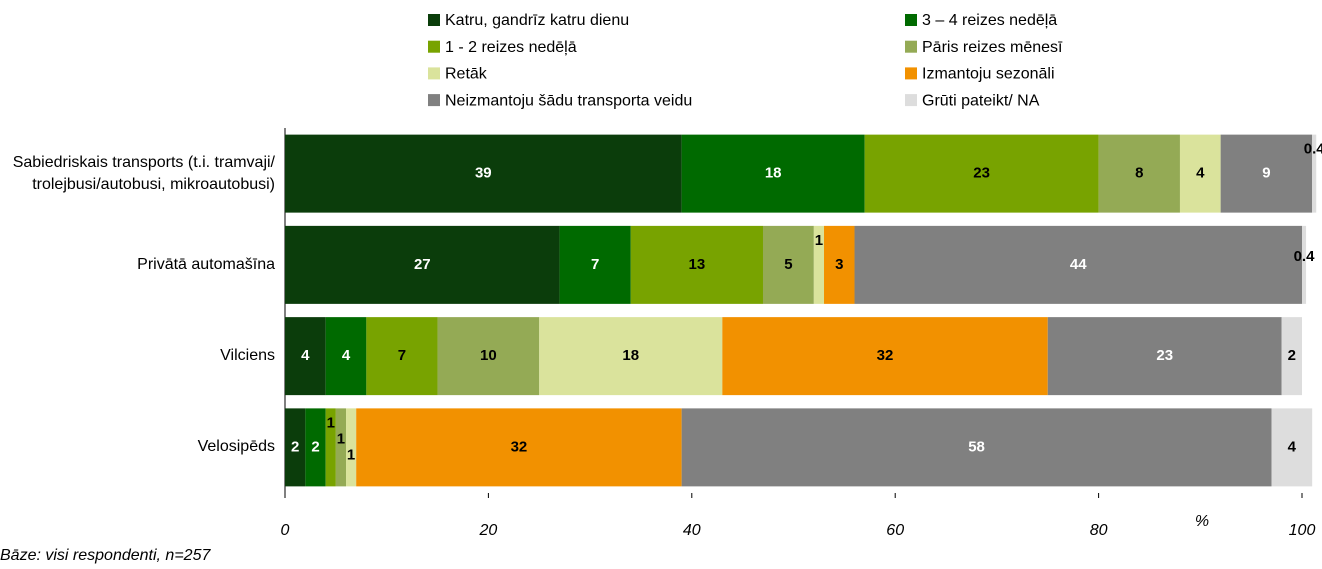  I want to click on data-label: 3, so click(839, 264).